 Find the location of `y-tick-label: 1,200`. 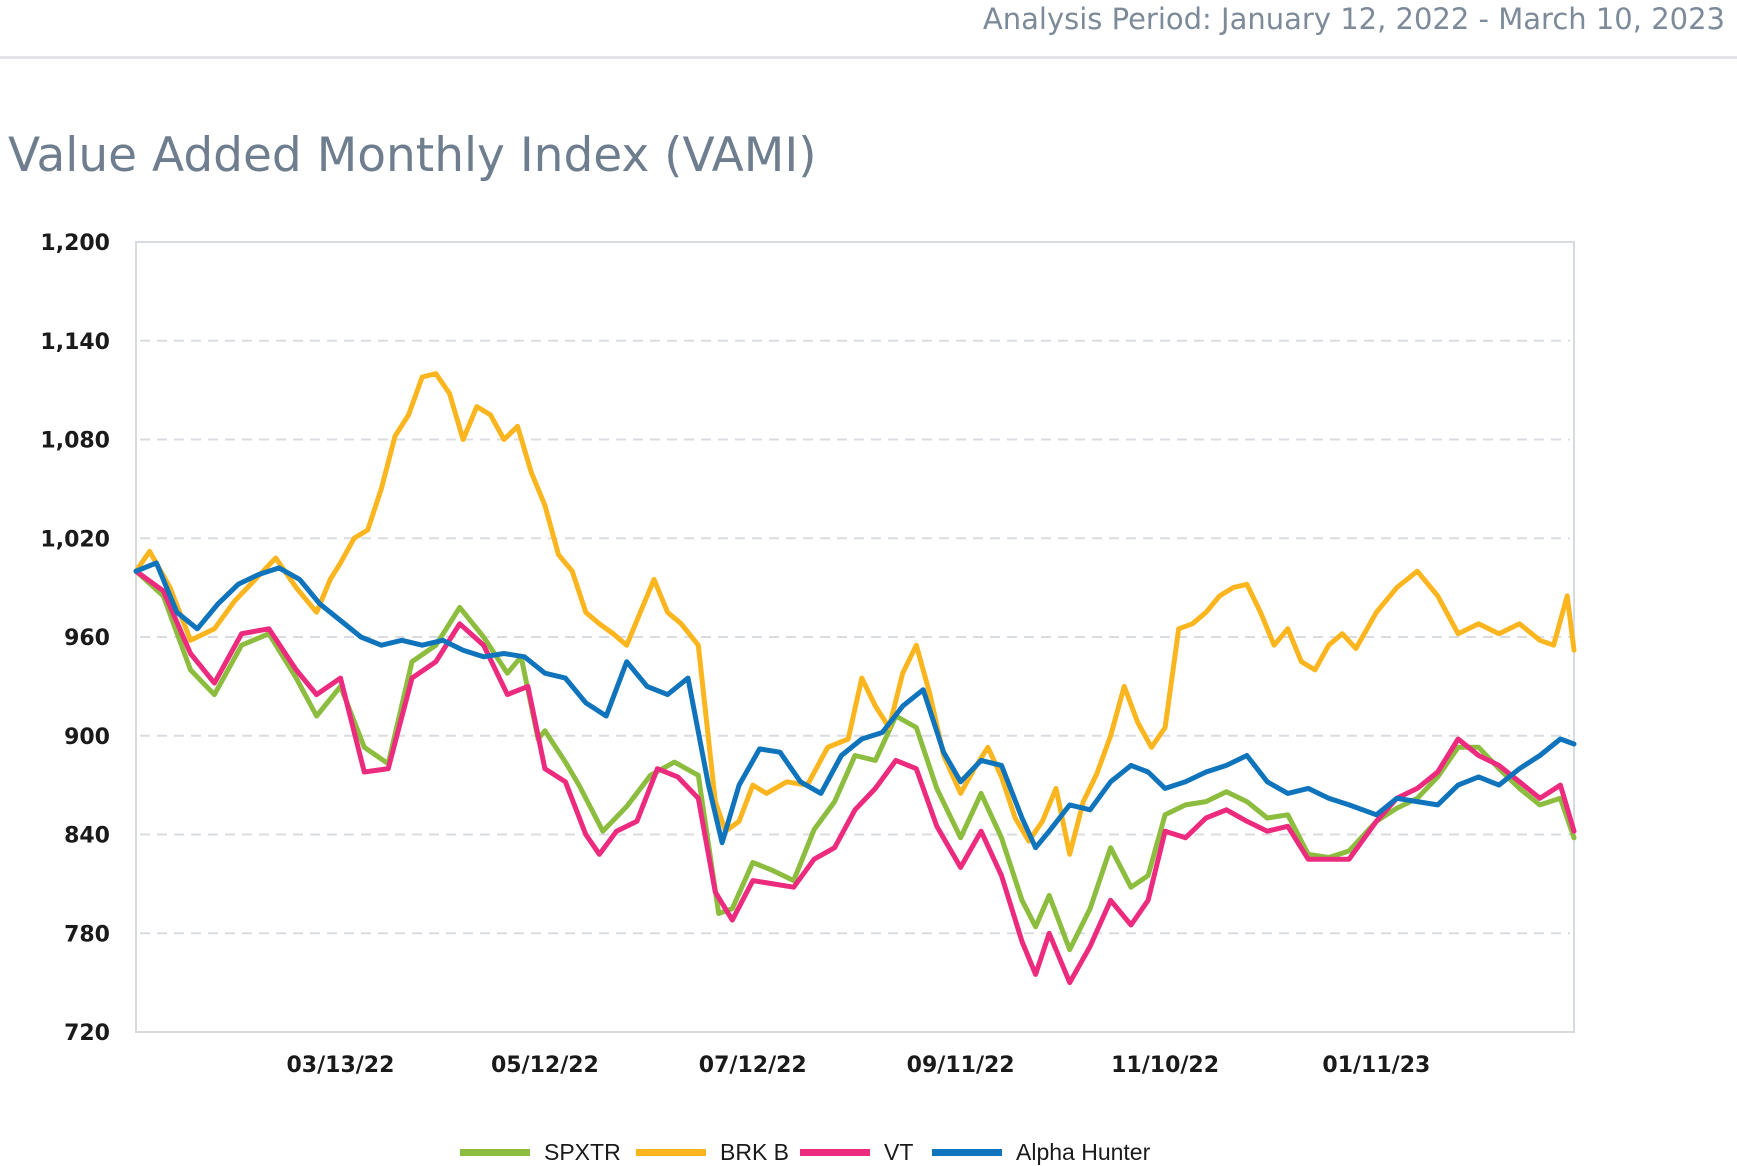

y-tick-label: 1,200 is located at coordinates (75, 243).